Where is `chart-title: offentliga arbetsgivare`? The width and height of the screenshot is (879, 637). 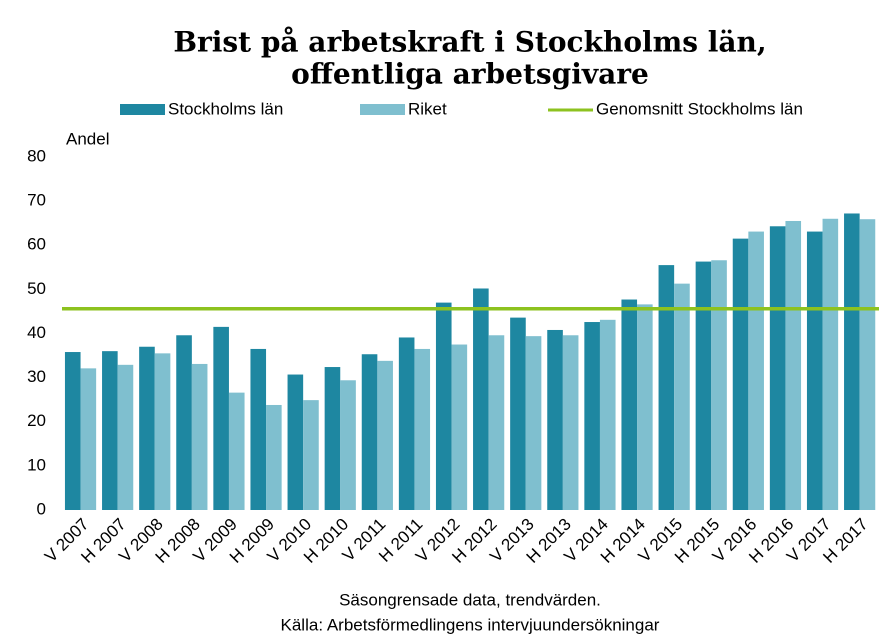
chart-title: offentliga arbetsgivare is located at coordinates (470, 74).